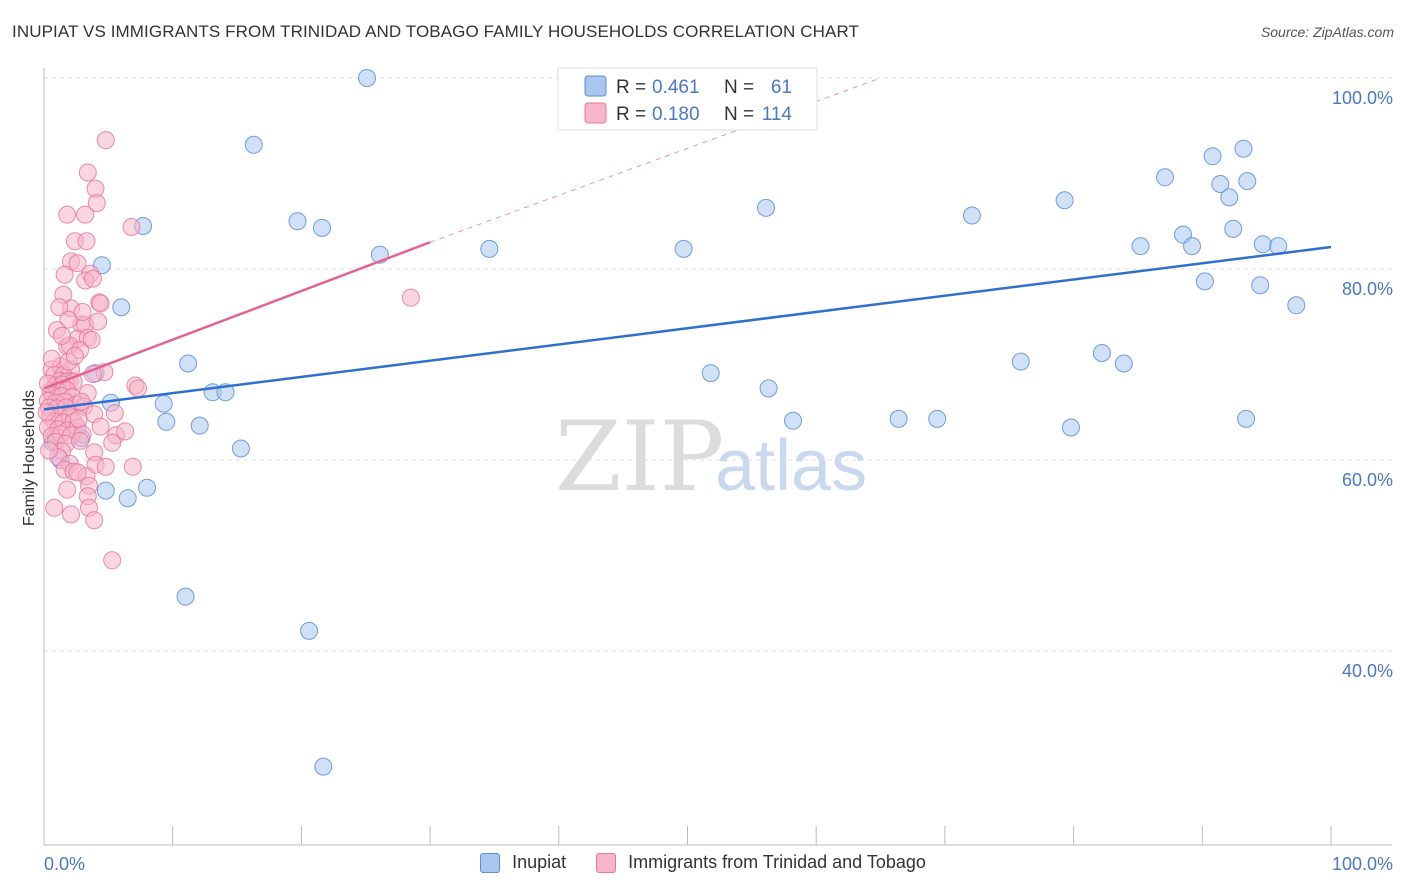  Describe the element at coordinates (676, 114) in the screenshot. I see `legend-r-value-2: 0.180` at that location.